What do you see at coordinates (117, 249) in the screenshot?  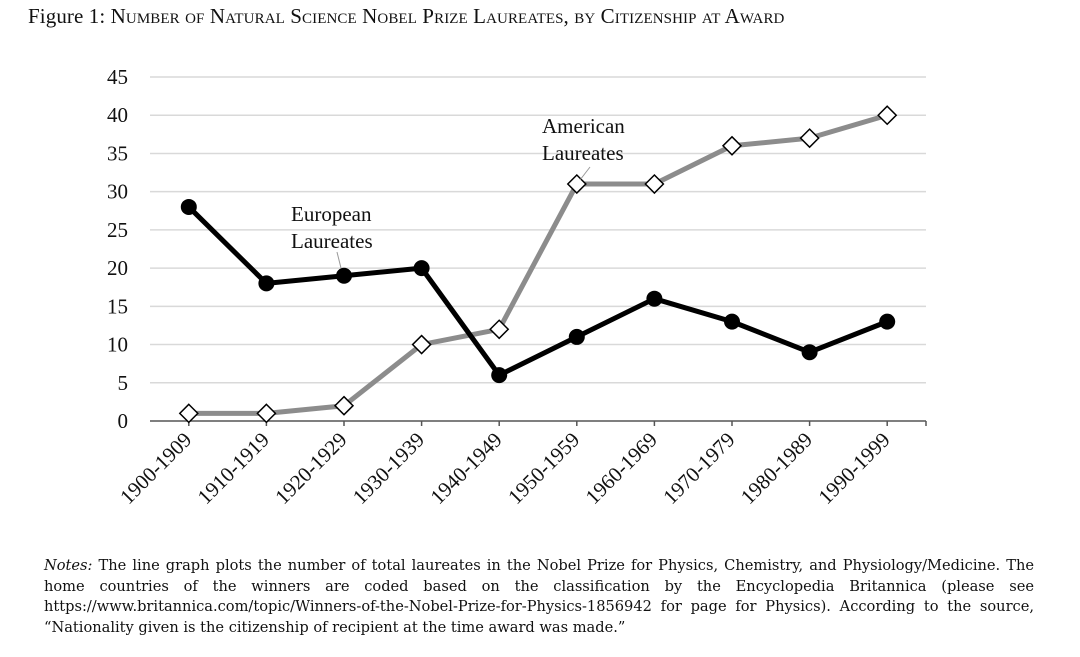 I see `y-axis-ticks: 0 5 10 15 20 25 30 35 40 45` at bounding box center [117, 249].